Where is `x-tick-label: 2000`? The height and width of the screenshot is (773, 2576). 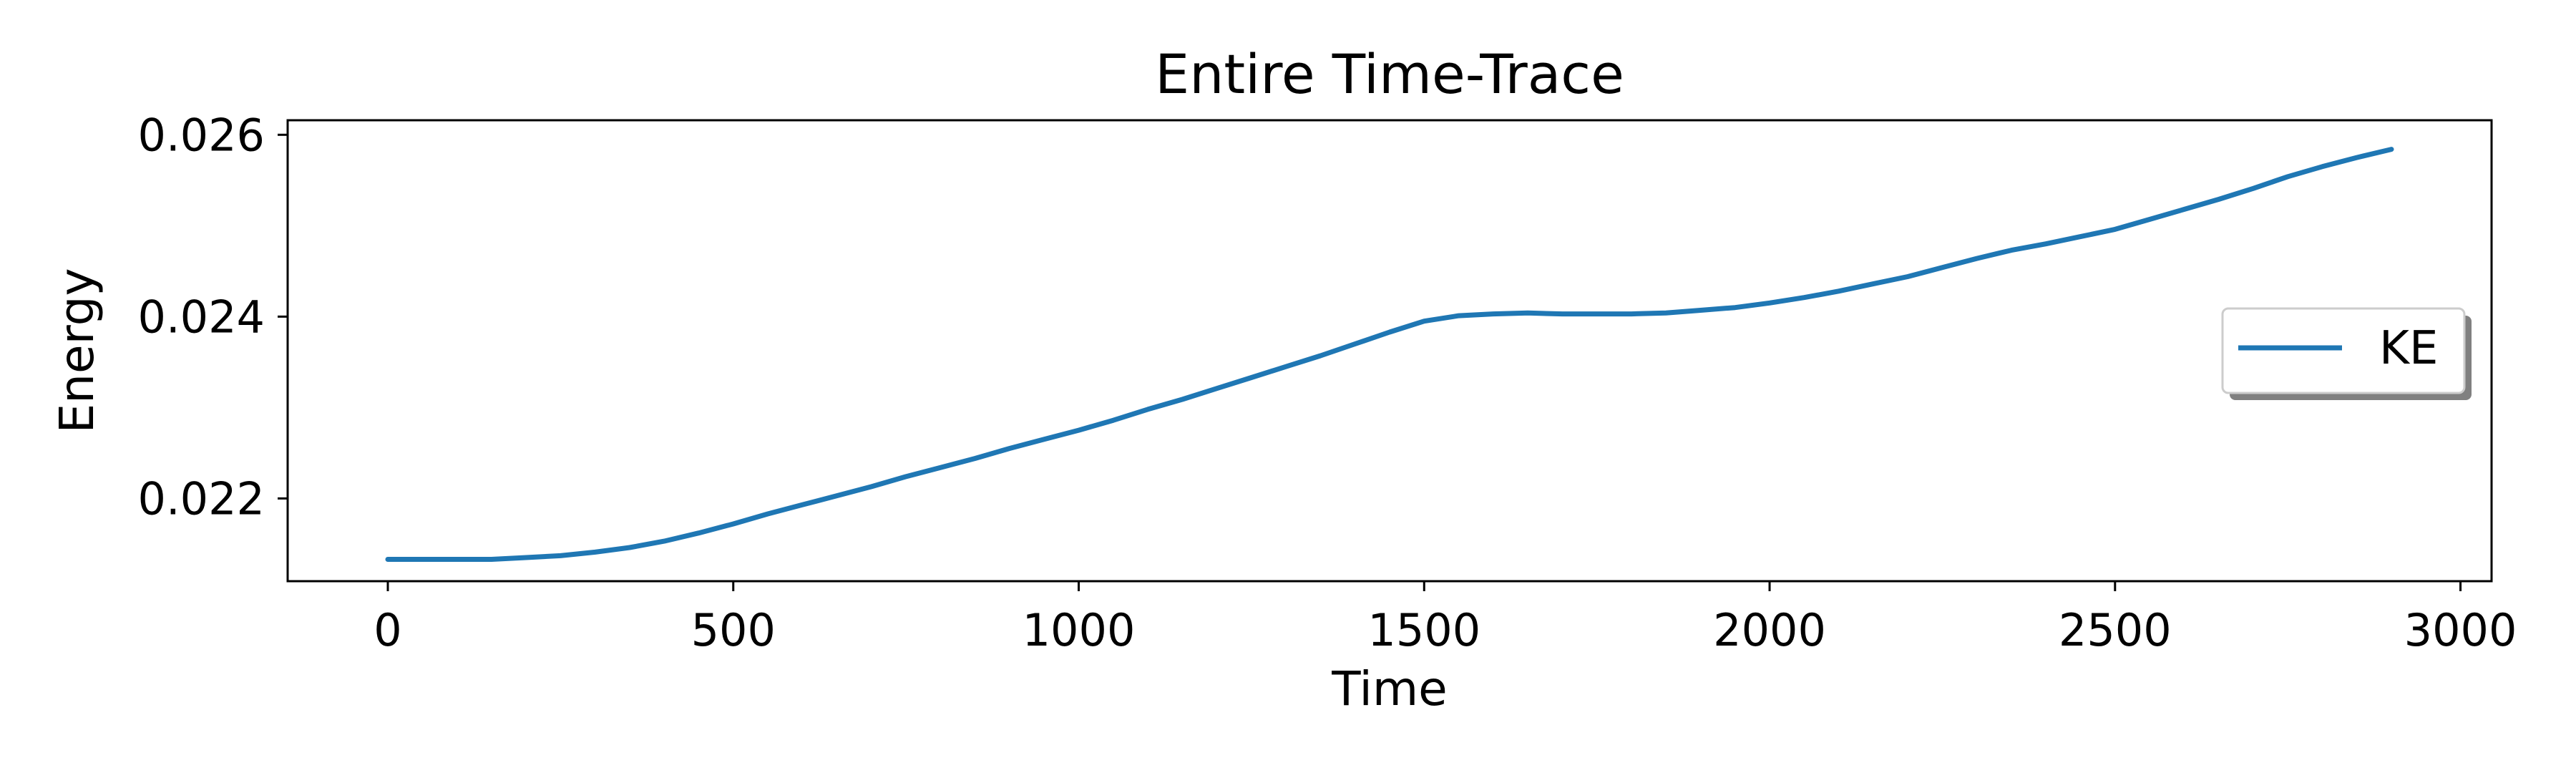 x-tick-label: 2000 is located at coordinates (1769, 630).